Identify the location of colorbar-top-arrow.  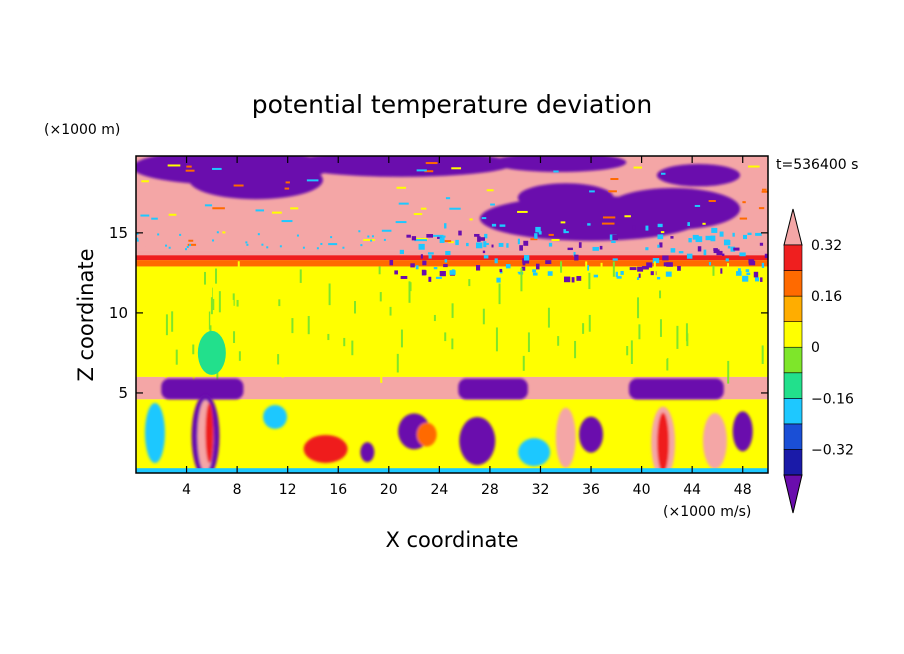
(793, 227).